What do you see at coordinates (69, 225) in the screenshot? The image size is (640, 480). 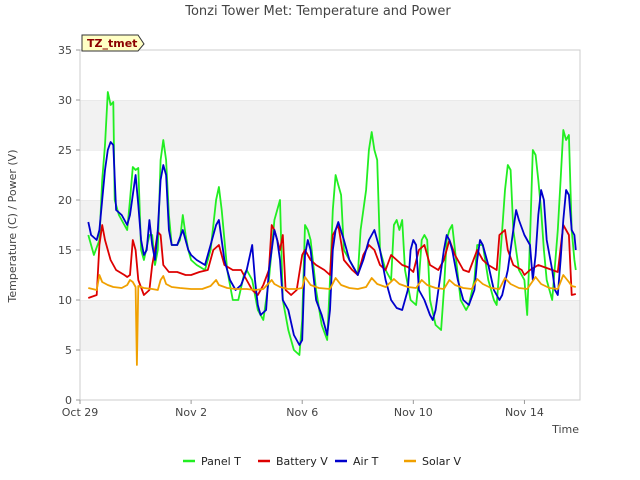 I see `y-axis-ticks: 0 5 10 15 20 25 30 35` at bounding box center [69, 225].